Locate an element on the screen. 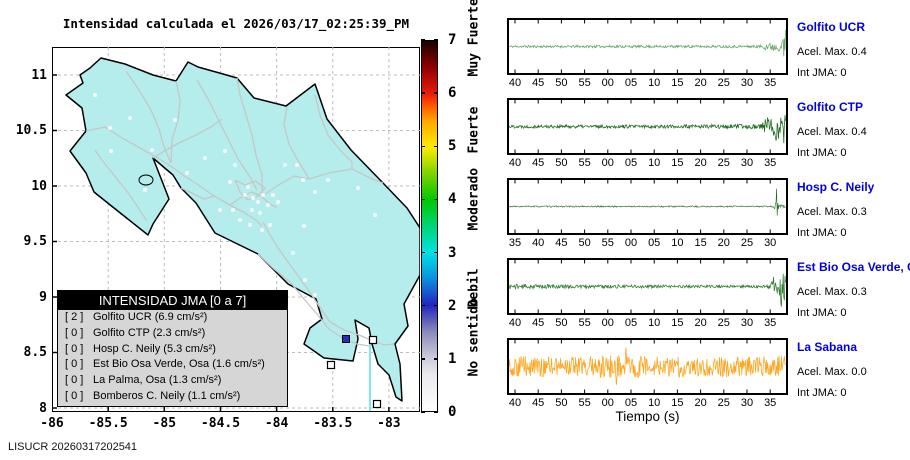 The image size is (910, 460). legend-row: [ 0 ] Bomberos C. Neily (1.1 cm/s²) is located at coordinates (172, 397).